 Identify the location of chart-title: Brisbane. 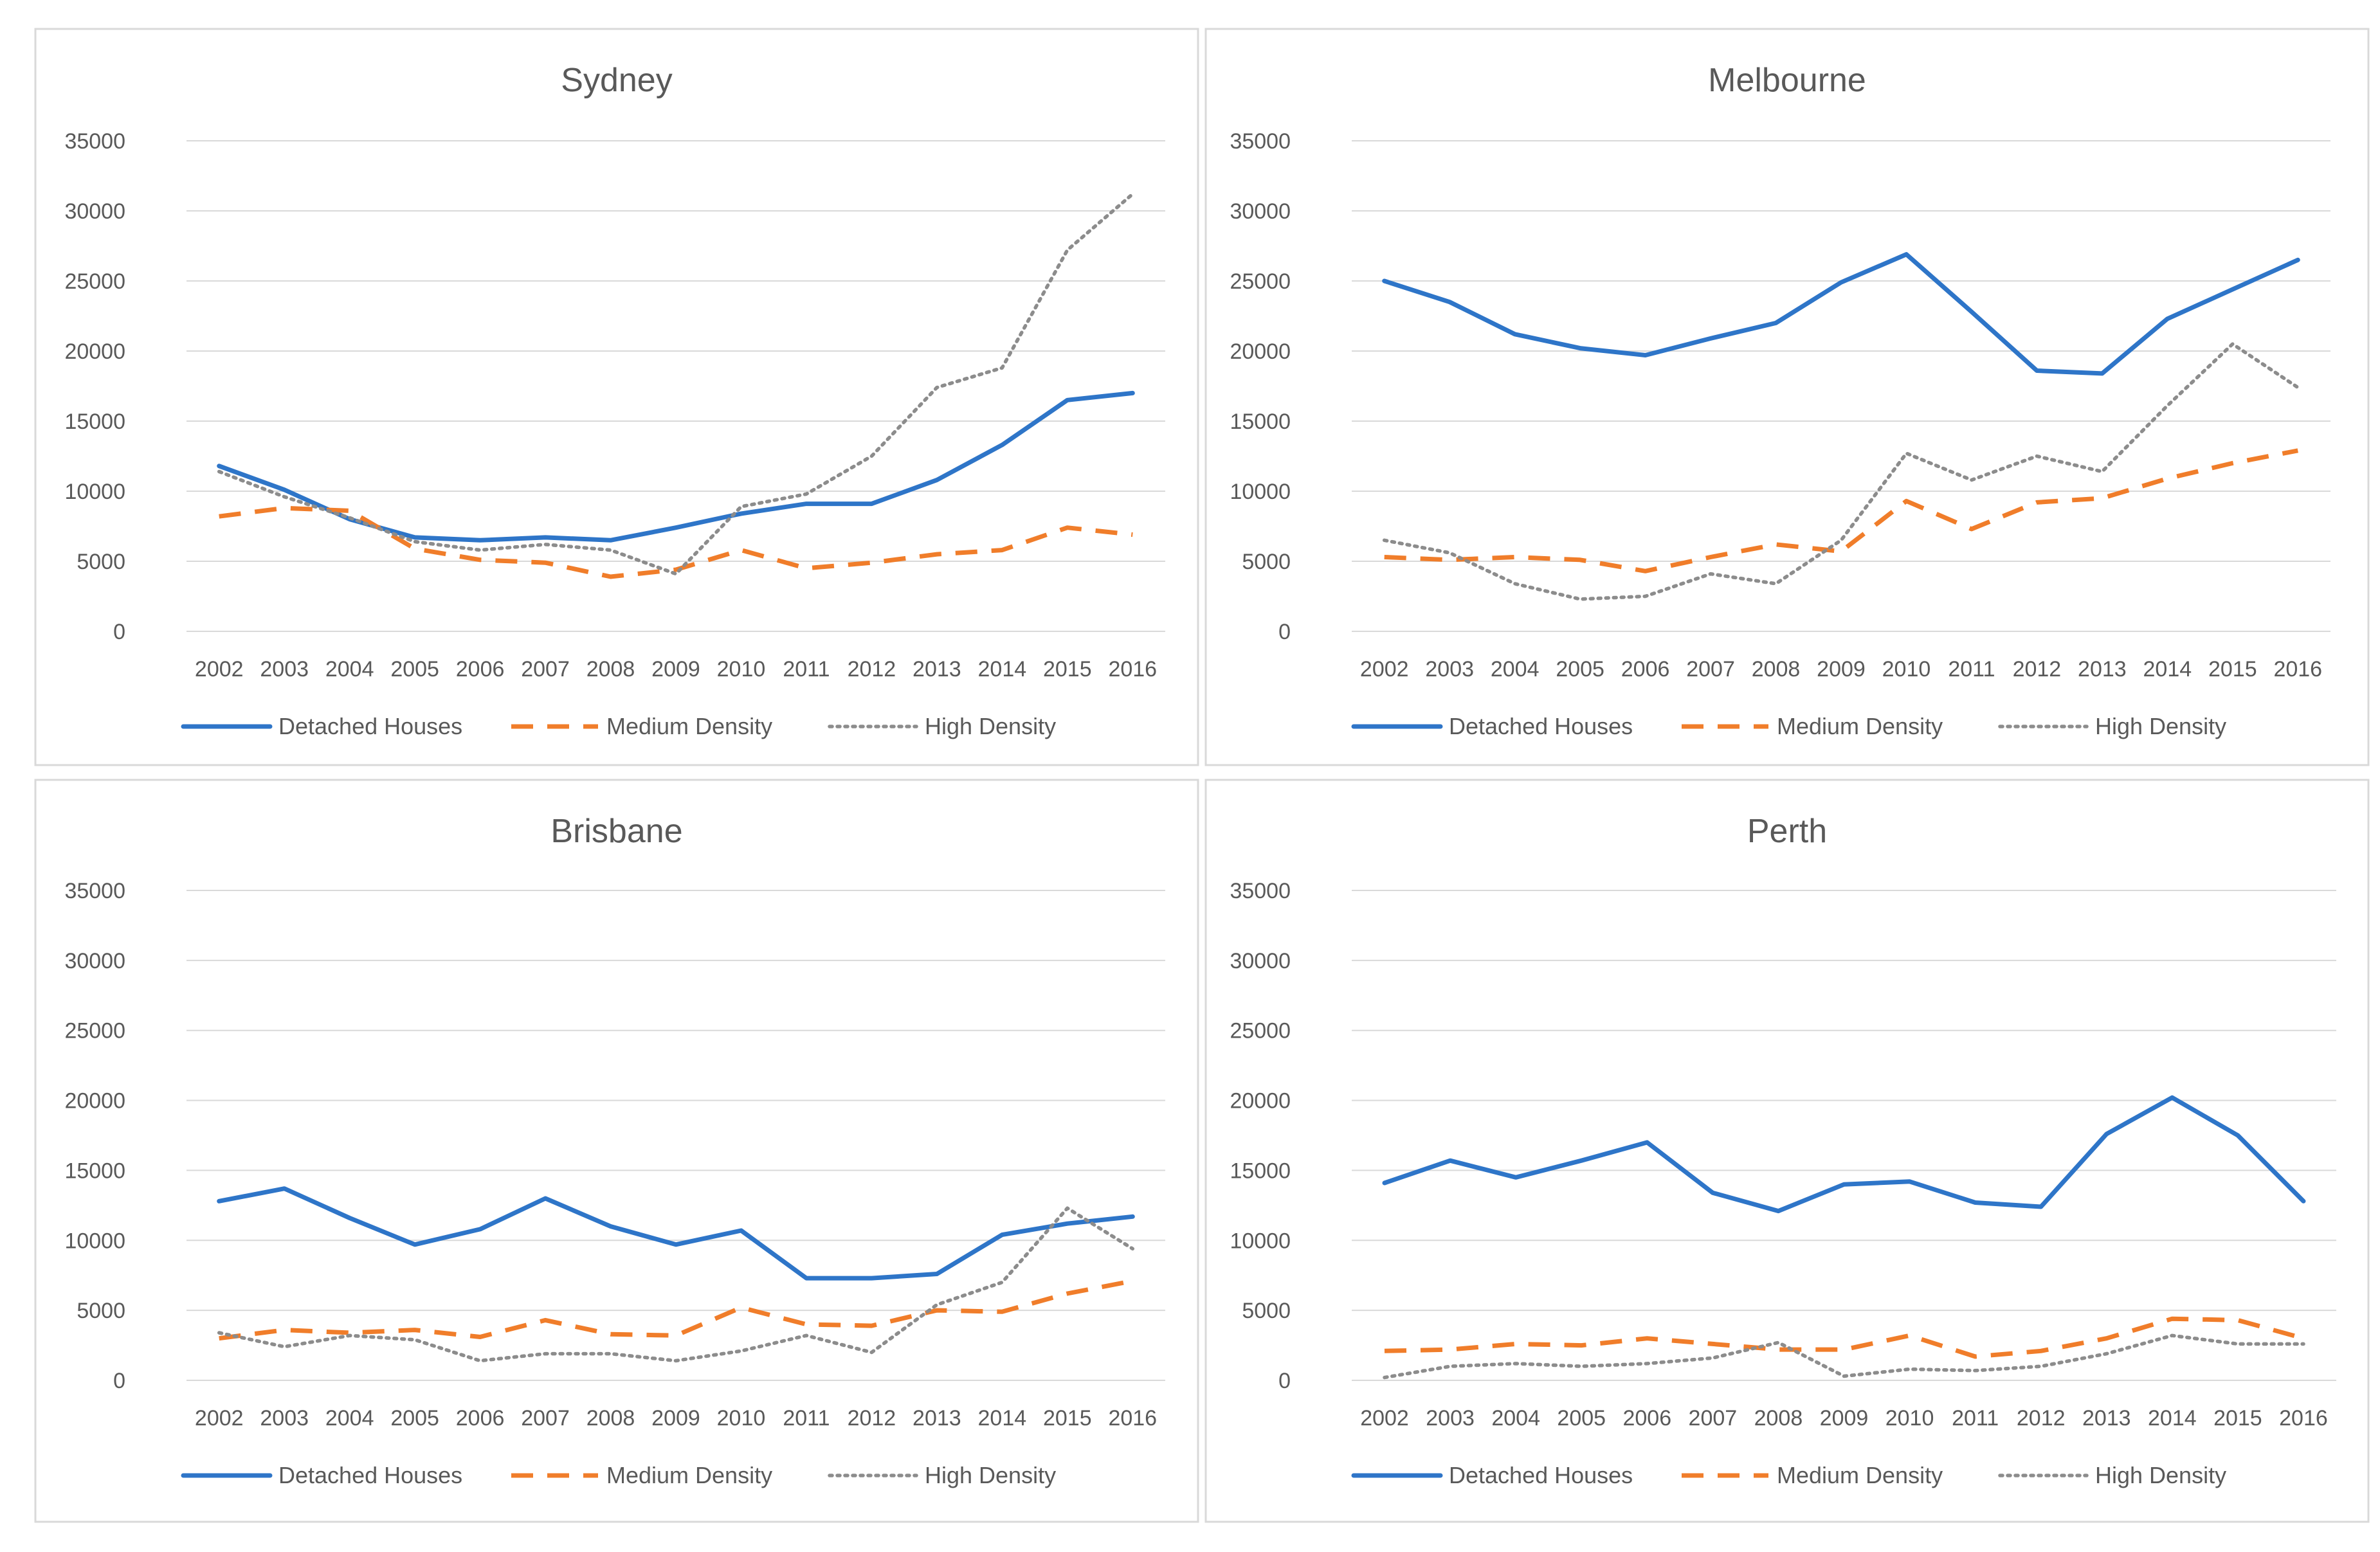
(616, 831).